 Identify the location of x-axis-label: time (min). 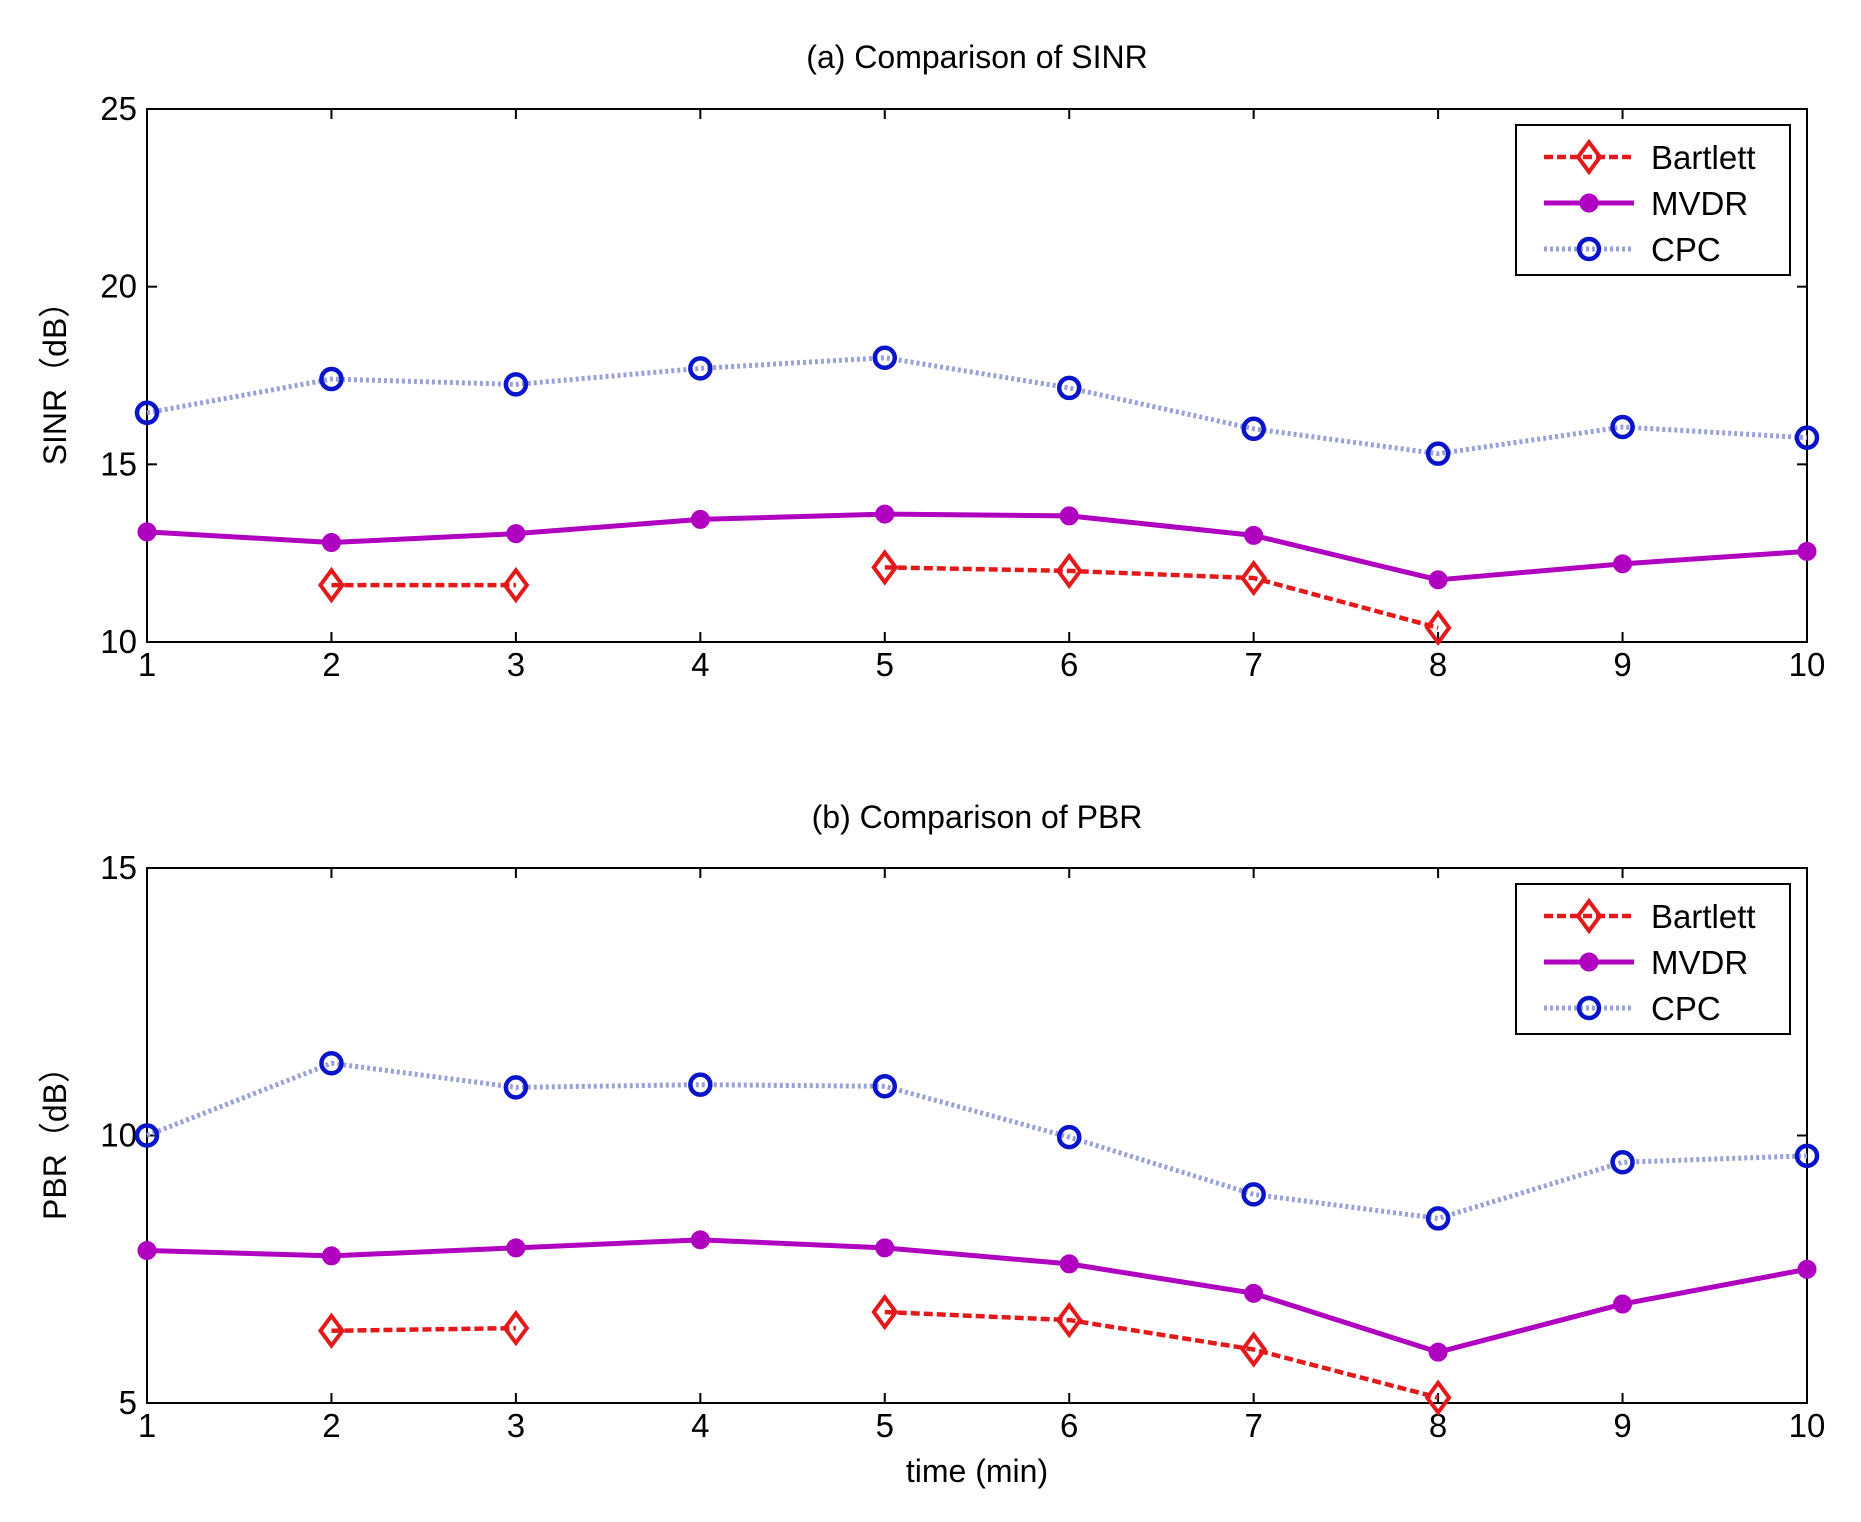
(977, 1471).